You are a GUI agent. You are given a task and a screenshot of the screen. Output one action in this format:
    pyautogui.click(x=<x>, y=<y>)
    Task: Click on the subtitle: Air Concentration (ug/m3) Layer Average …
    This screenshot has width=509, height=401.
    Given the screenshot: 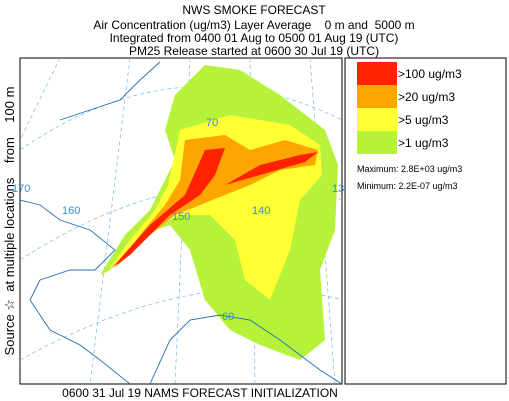 What is the action you would take?
    pyautogui.click(x=253, y=25)
    